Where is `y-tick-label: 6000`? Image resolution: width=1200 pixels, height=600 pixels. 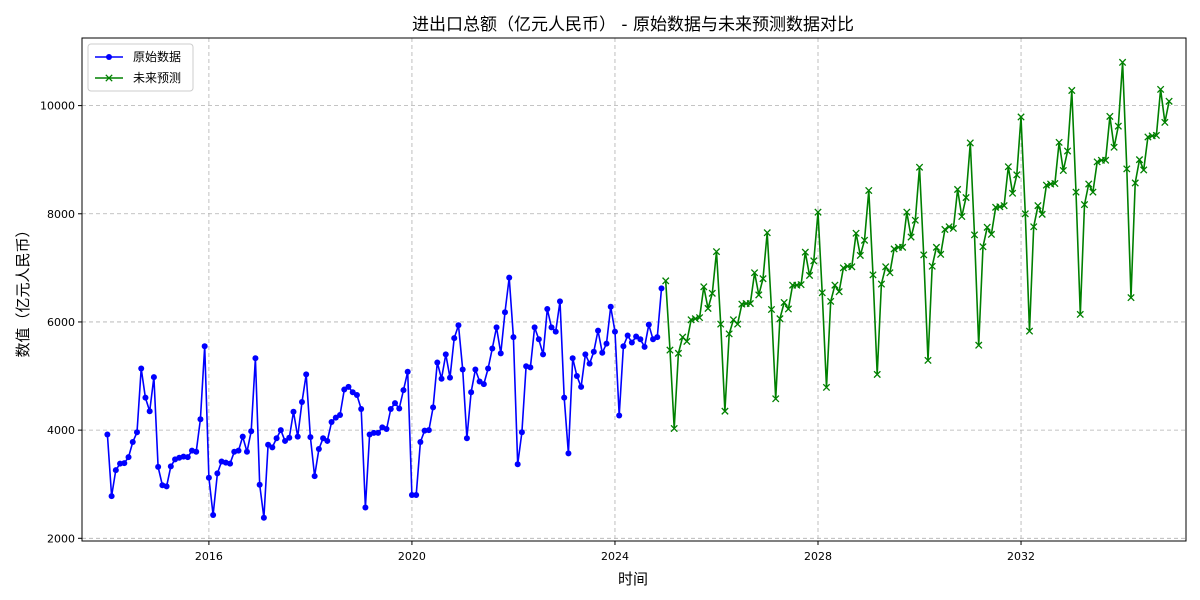
y-tick-label: 6000 is located at coordinates (61, 322).